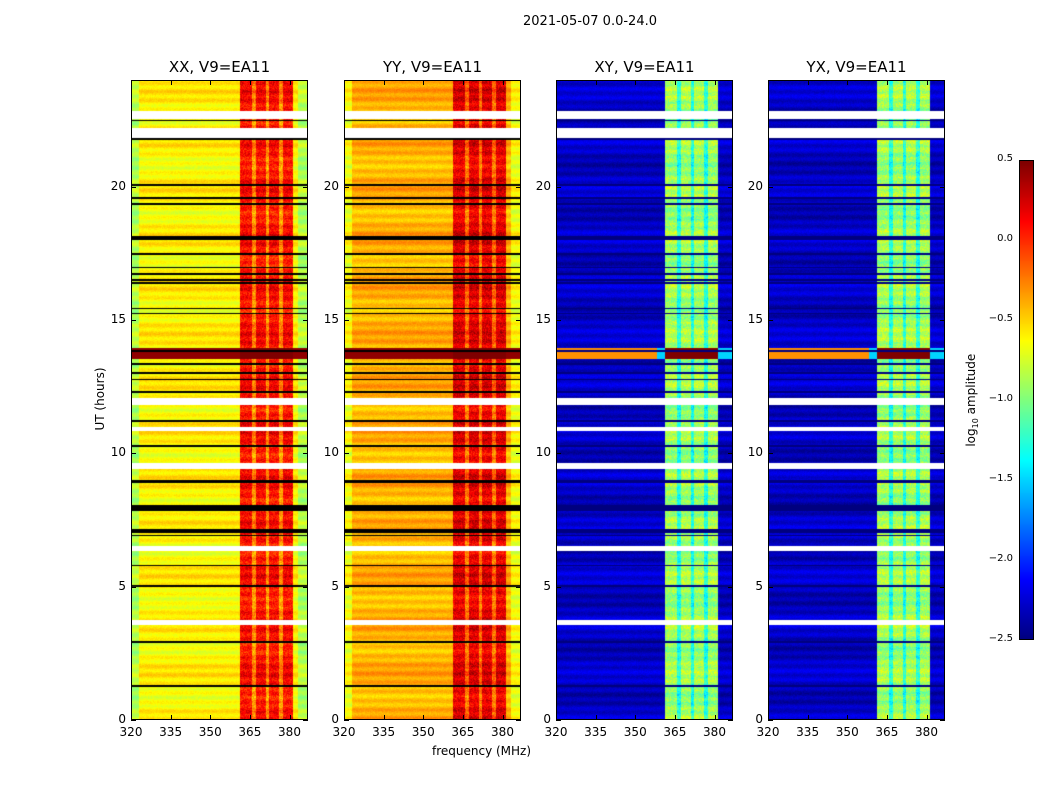 This screenshot has height=800, width=1050. Describe the element at coordinates (856, 67) in the screenshot. I see `panel-title: YX, V9=EA11` at that location.